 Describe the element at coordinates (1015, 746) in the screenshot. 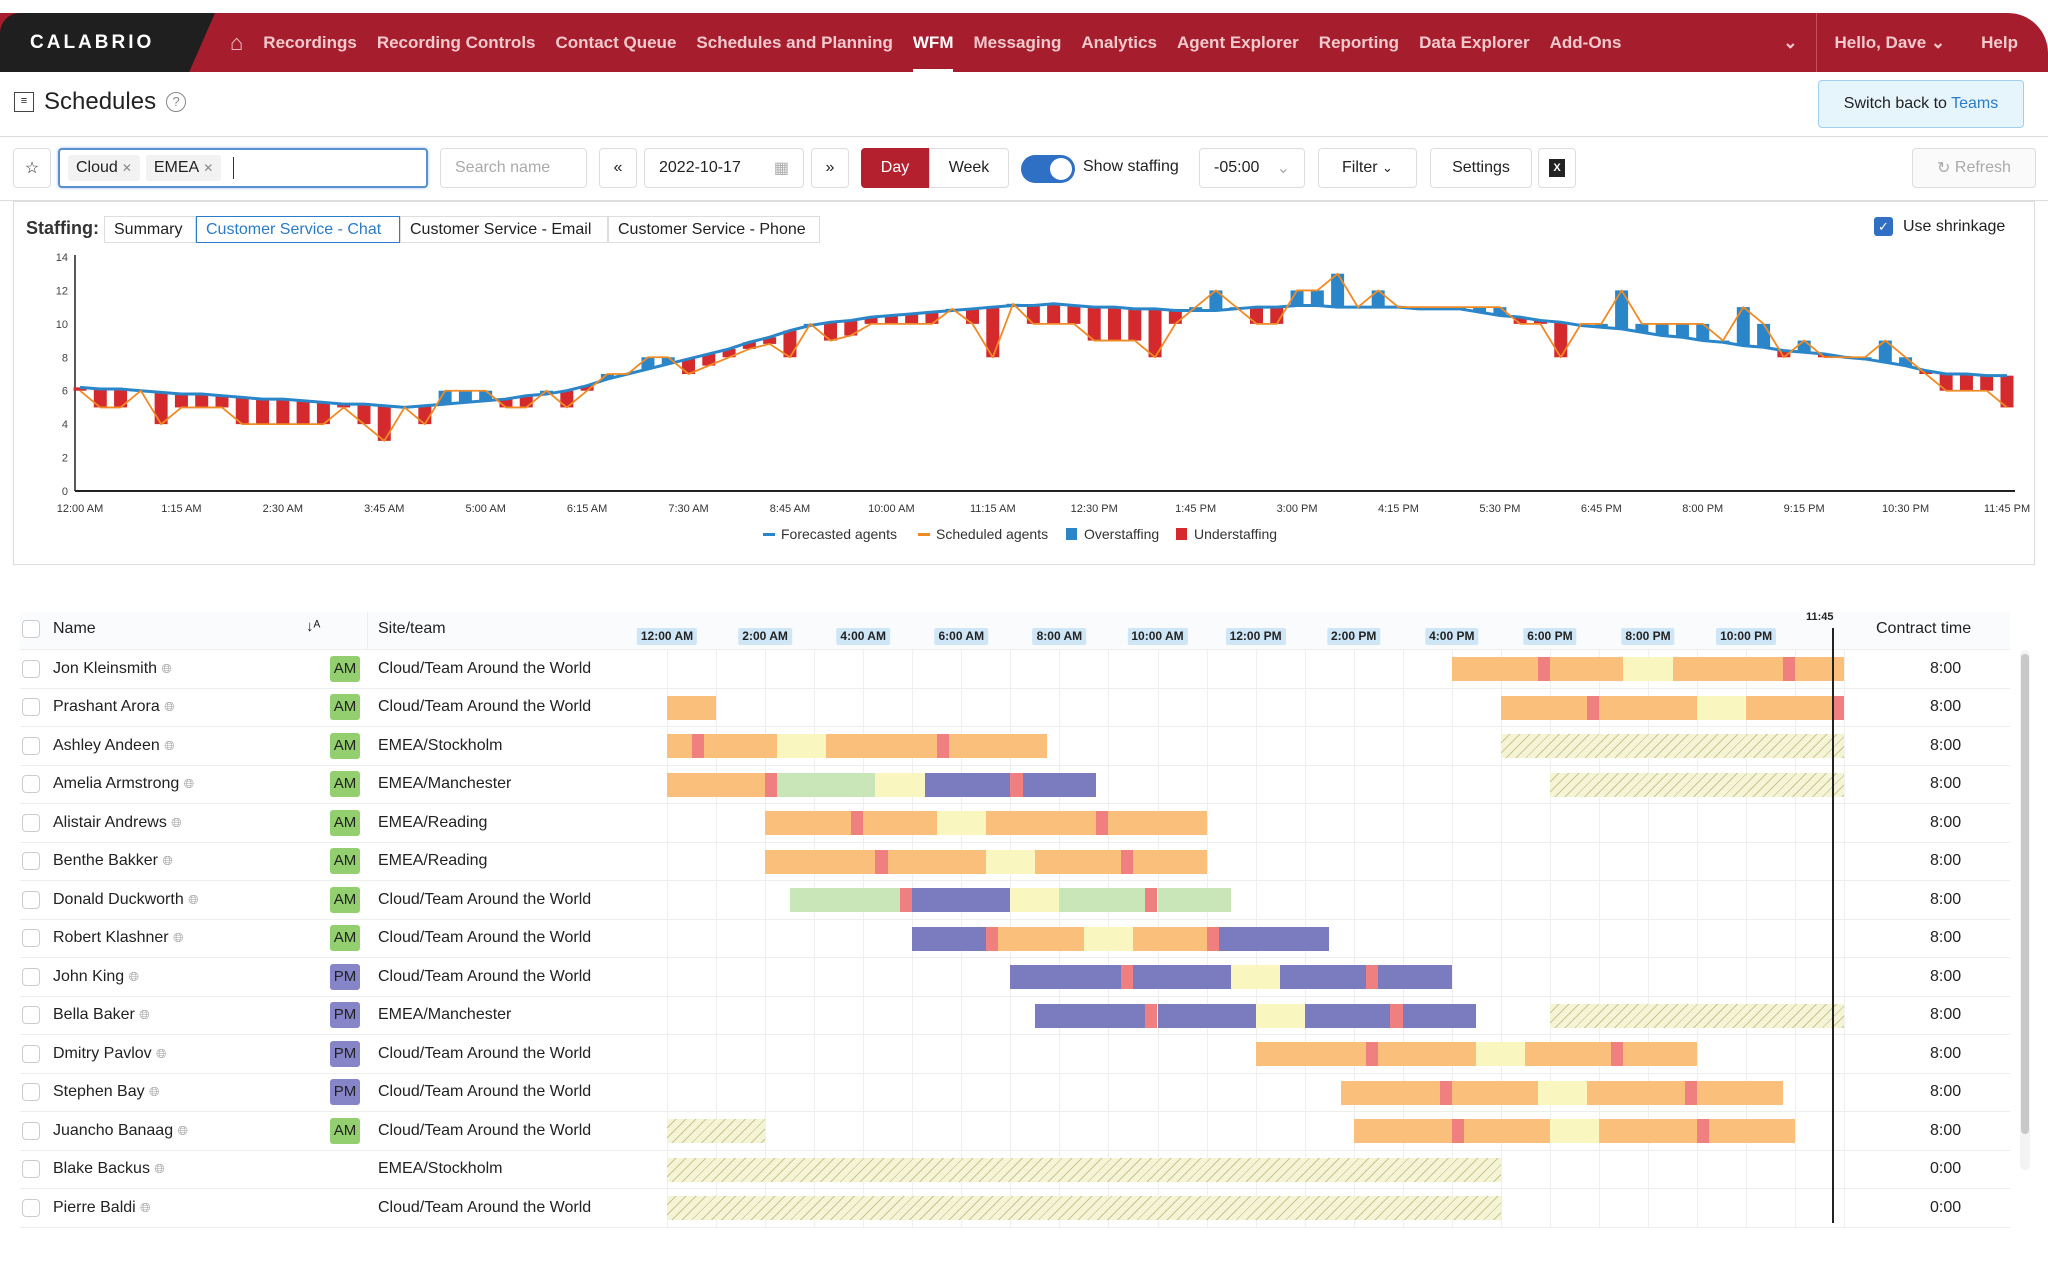

I see `table-row: Ashley Andeen 🌐︎ AM EMEA/Stockholm 8:00` at that location.